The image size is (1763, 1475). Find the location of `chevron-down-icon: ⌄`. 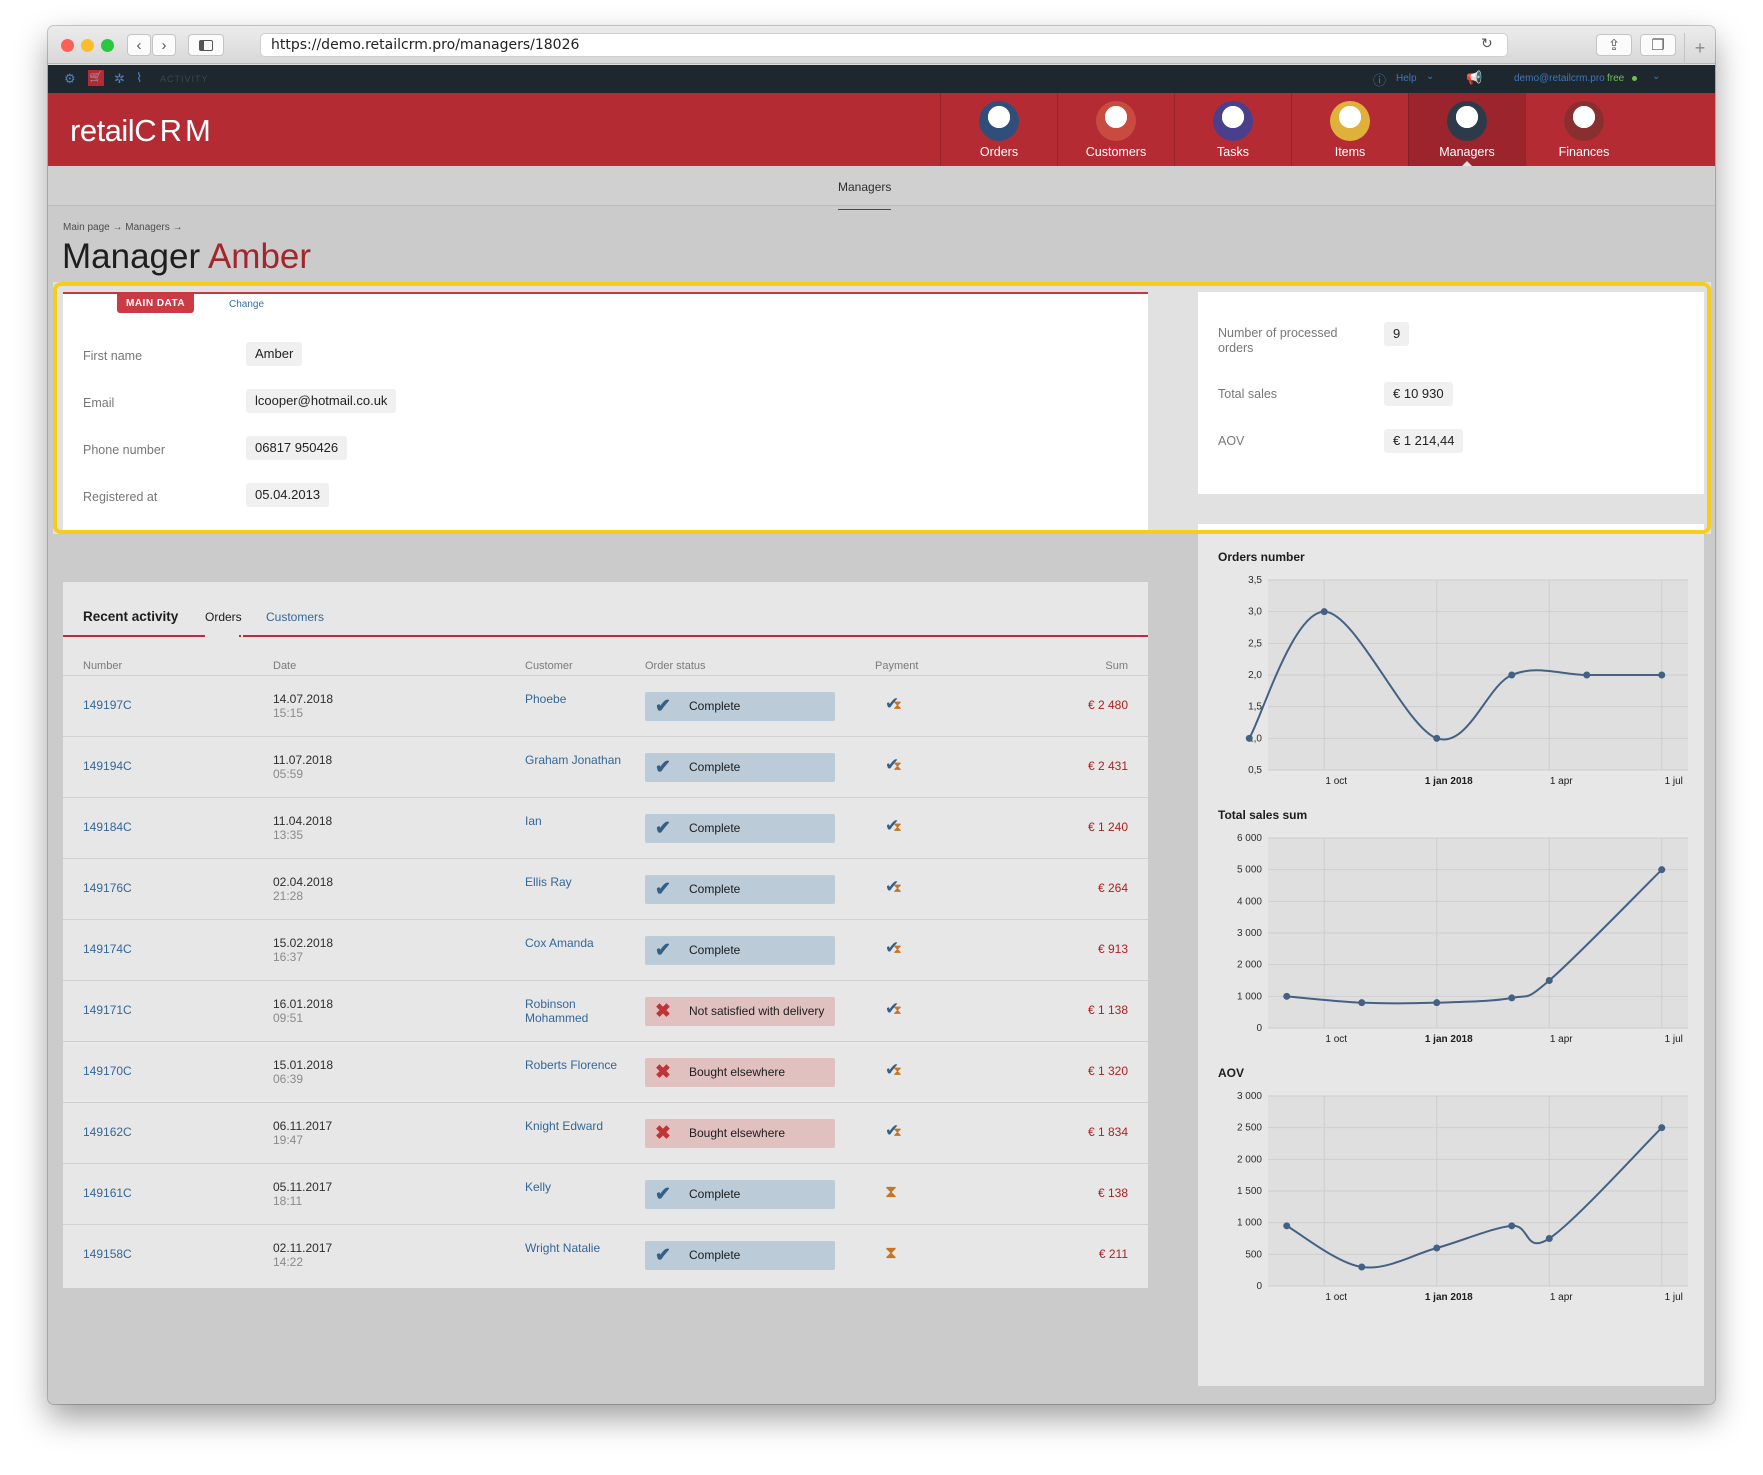

chevron-down-icon: ⌄ is located at coordinates (1430, 76).